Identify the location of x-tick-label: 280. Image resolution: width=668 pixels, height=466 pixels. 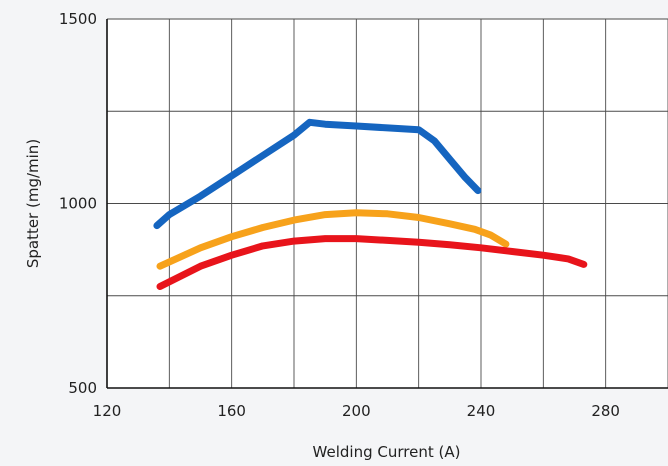
(605, 411).